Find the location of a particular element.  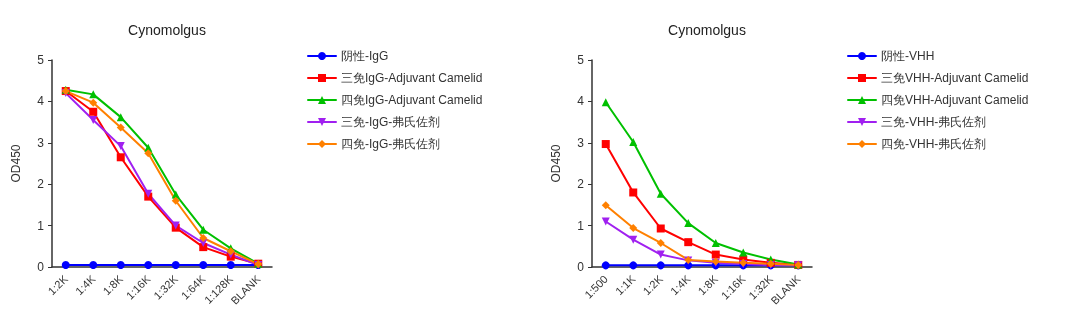

legend-label: 三免IgG-Adjuvant Camelid is located at coordinates (412, 78).